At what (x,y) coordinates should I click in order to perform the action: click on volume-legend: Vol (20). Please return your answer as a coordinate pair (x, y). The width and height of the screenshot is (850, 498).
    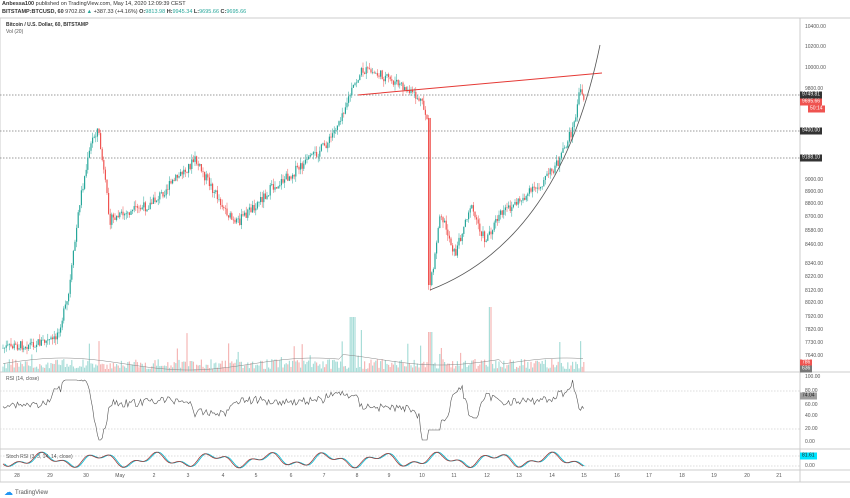
    Looking at the image, I should click on (15, 32).